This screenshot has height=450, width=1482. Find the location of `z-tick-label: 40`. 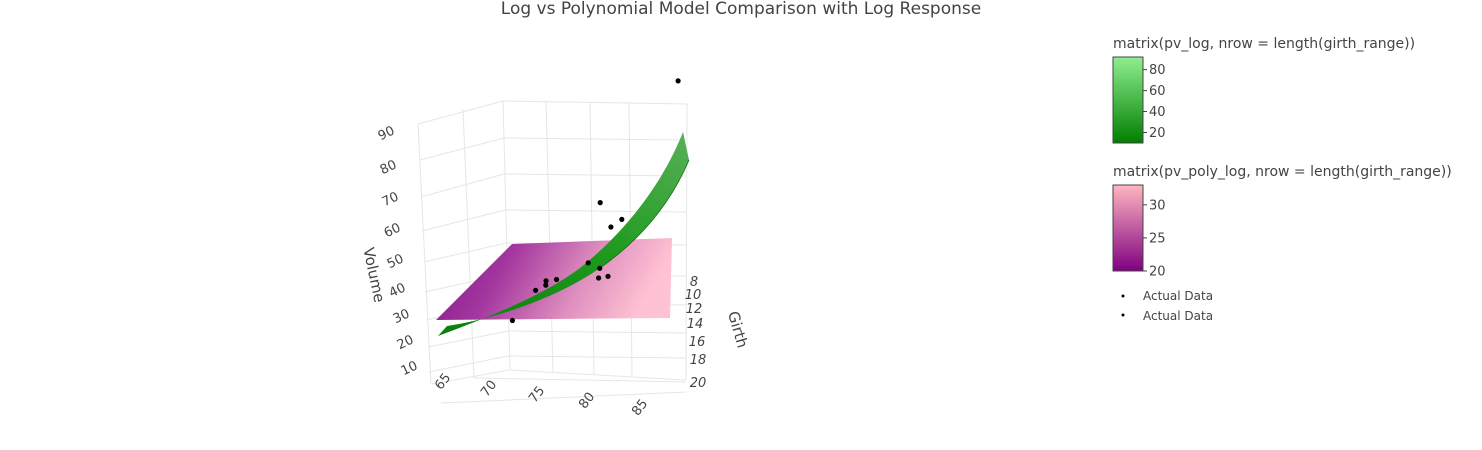

z-tick-label: 40 is located at coordinates (397, 291).